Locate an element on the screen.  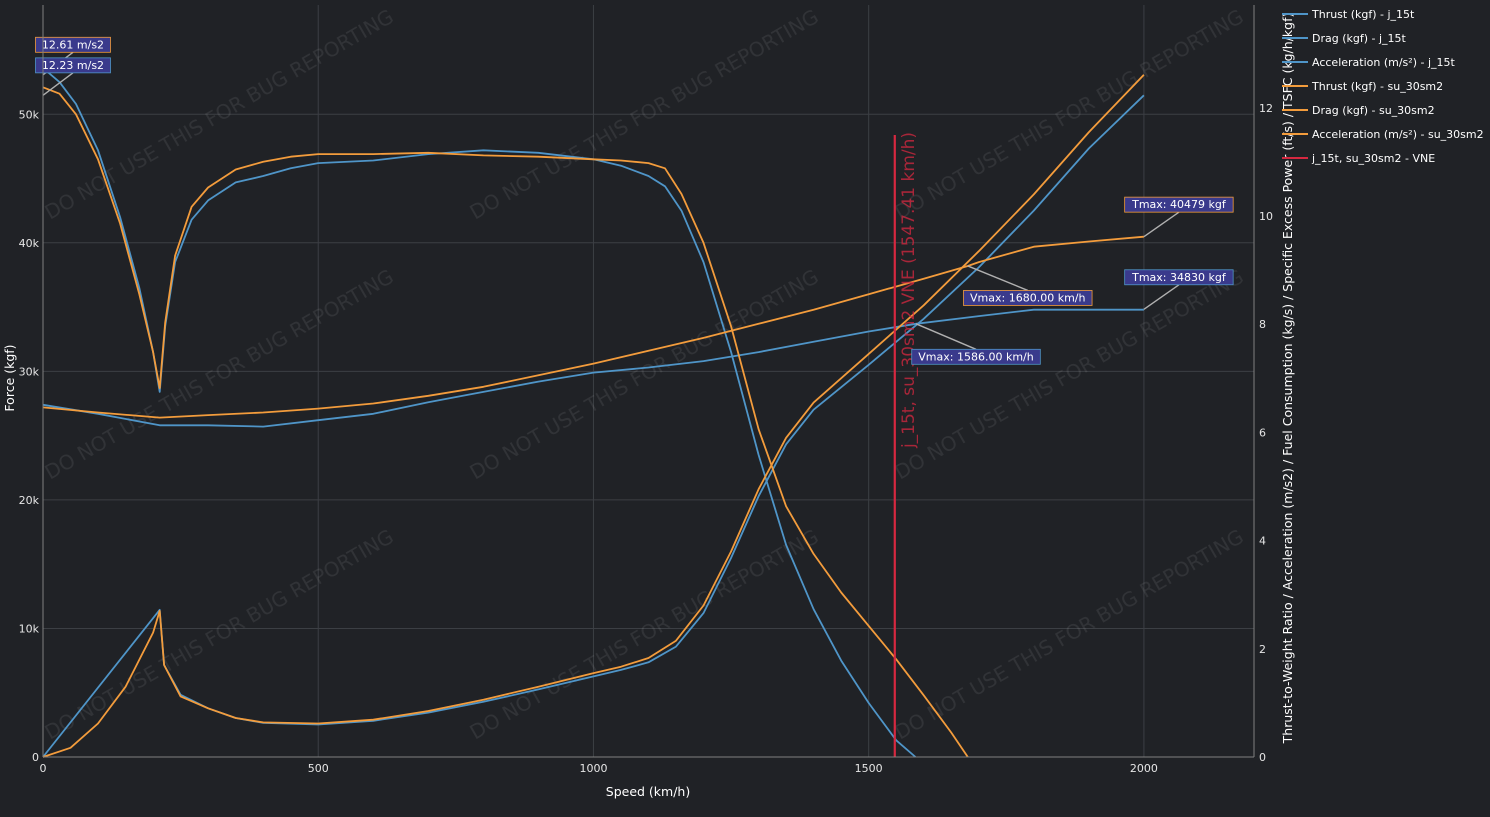
x-tick-label: 2000 is located at coordinates (1144, 768).